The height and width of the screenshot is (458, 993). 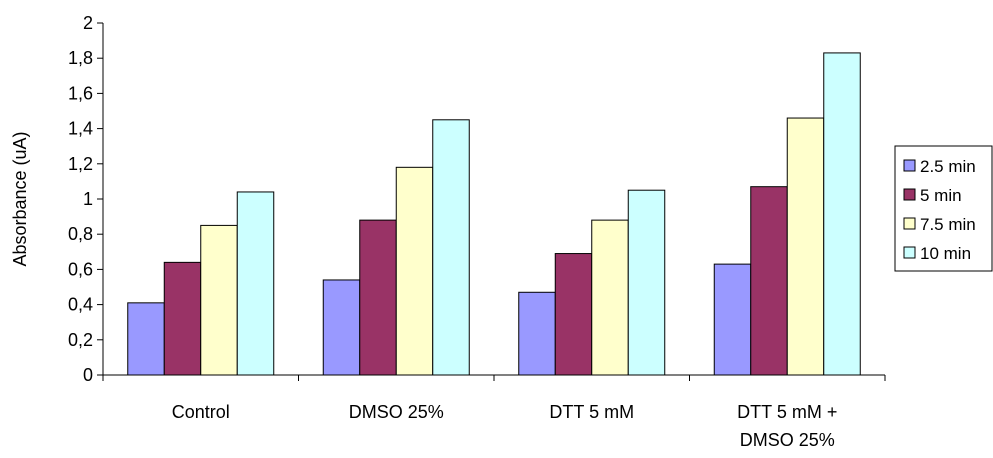 I want to click on y-axis-title: Absorbance (uA), so click(x=20, y=198).